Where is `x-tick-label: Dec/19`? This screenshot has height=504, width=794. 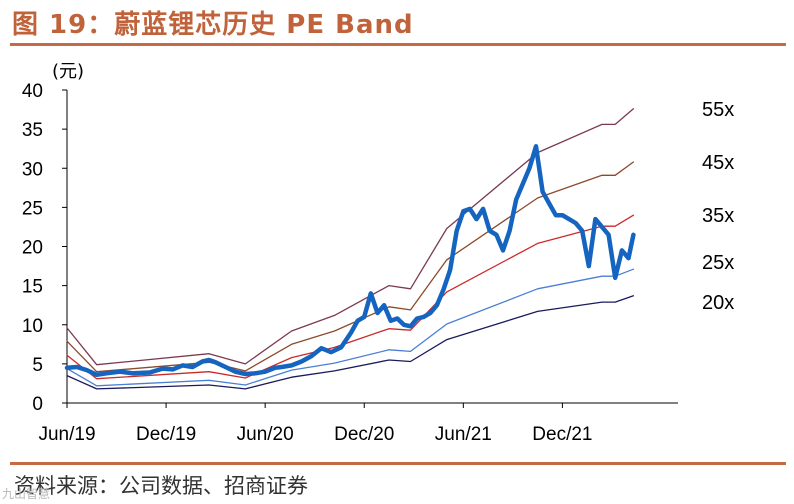 x-tick-label: Dec/19 is located at coordinates (166, 434).